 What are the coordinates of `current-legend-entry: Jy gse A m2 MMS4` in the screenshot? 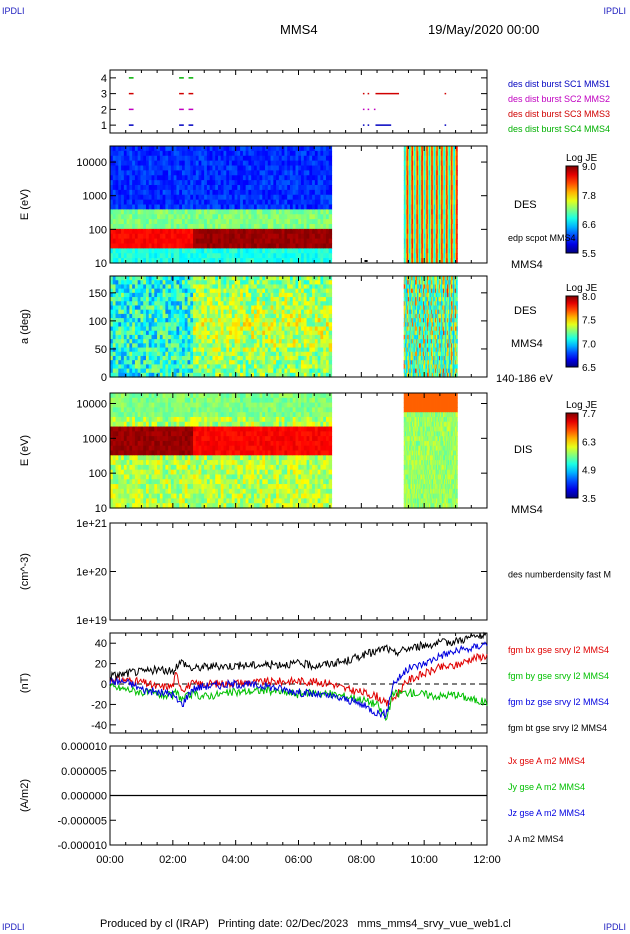 It's located at (546, 787).